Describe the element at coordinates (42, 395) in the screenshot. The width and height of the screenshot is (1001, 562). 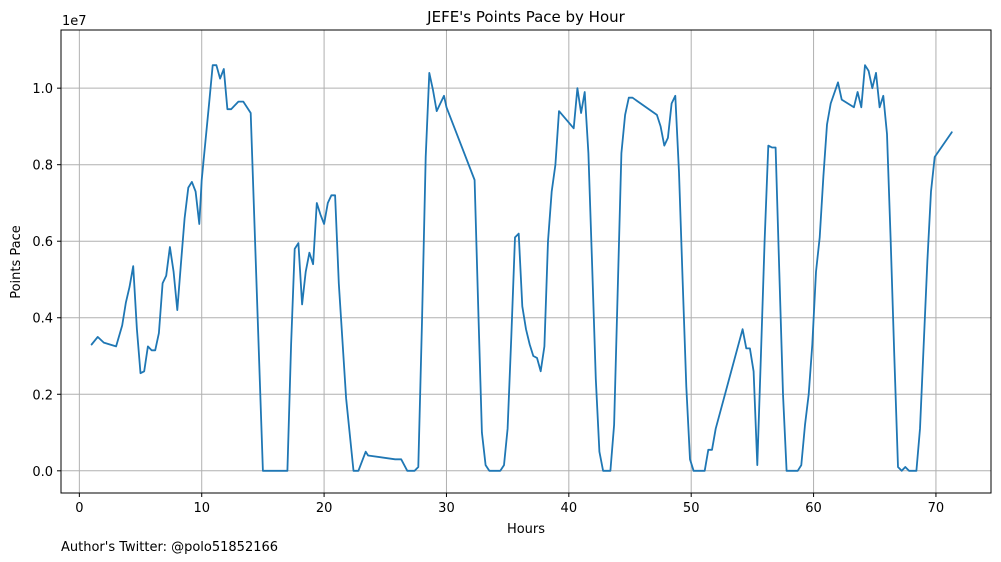
I see `y-tick-label: 0.2` at that location.